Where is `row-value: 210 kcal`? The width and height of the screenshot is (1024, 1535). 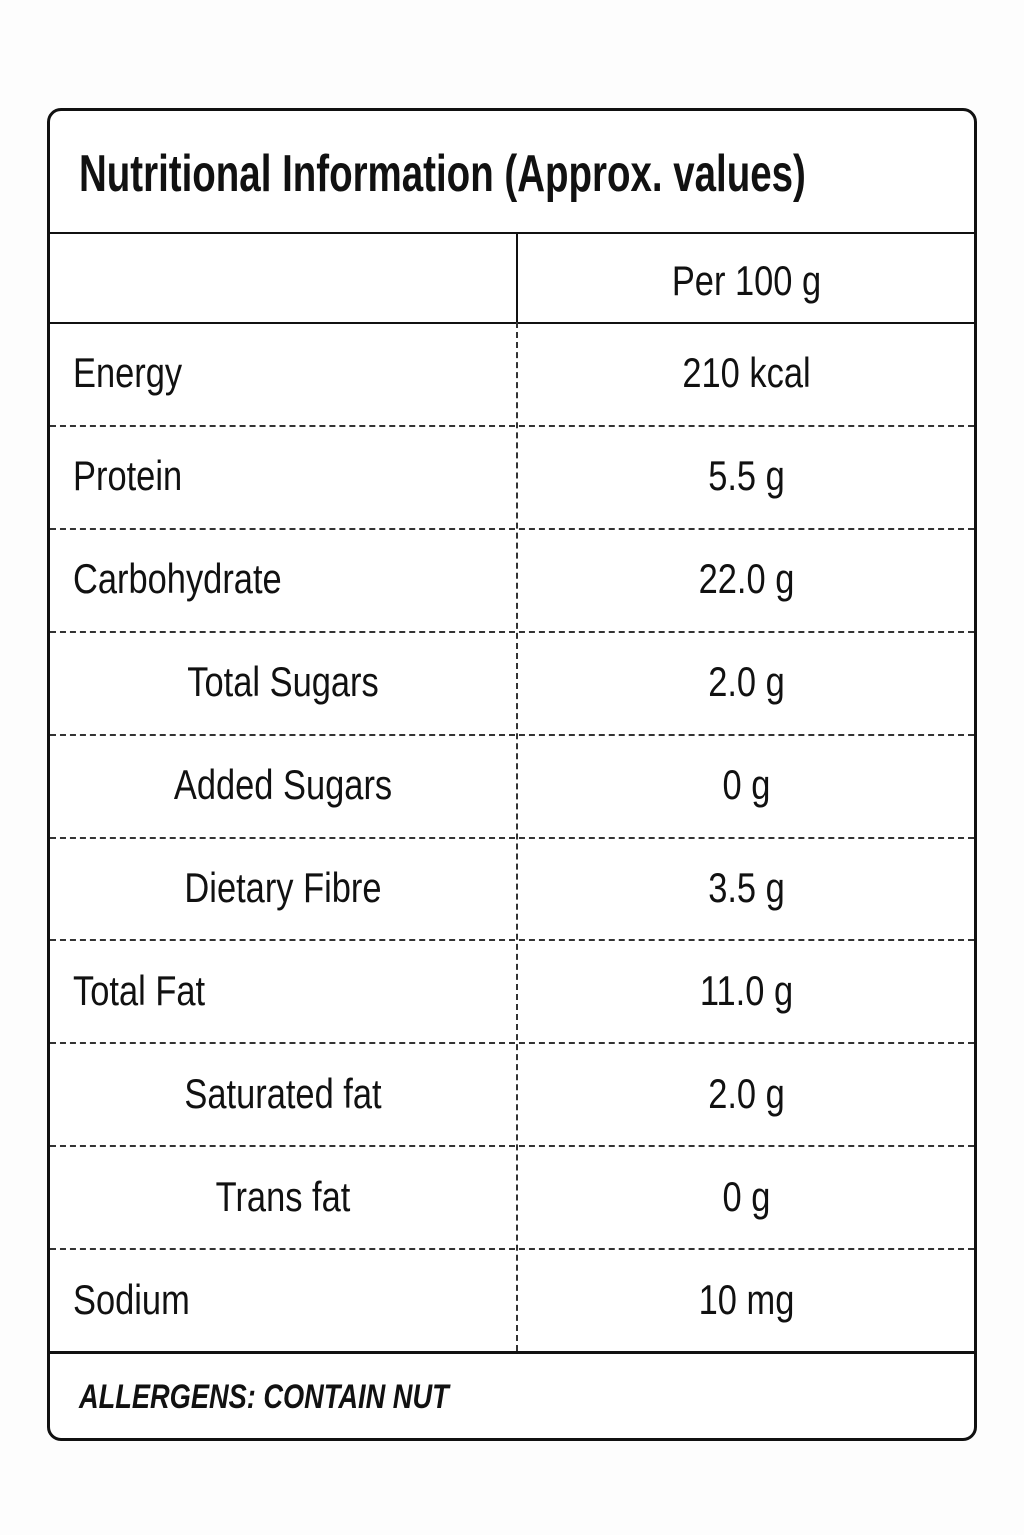 row-value: 210 kcal is located at coordinates (746, 373).